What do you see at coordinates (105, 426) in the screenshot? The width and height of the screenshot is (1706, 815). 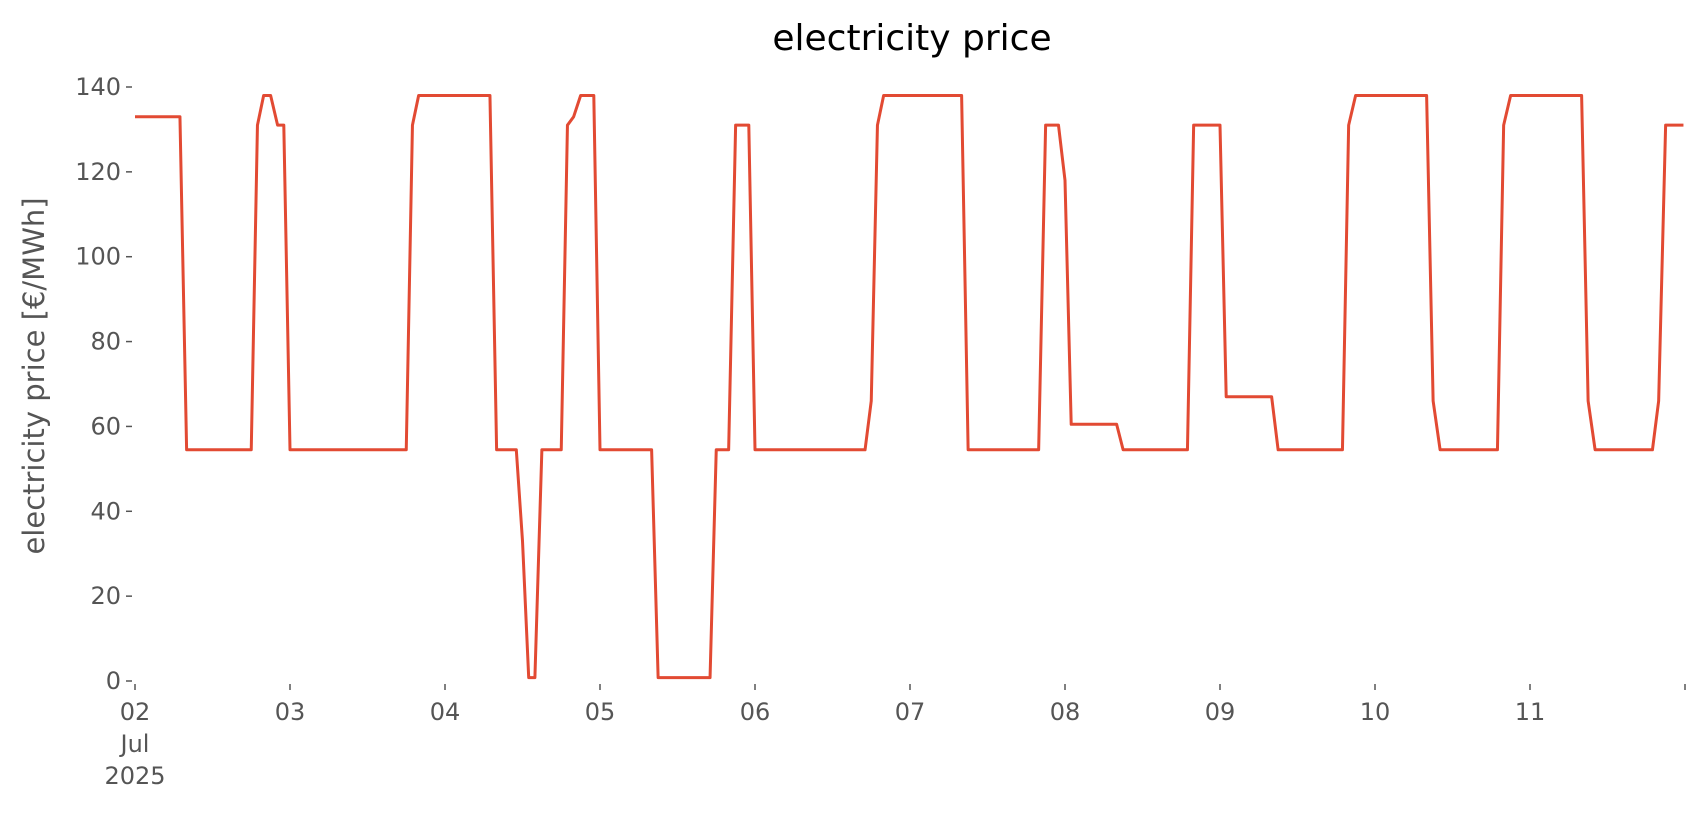 I see `y-tick-label: 60` at bounding box center [105, 426].